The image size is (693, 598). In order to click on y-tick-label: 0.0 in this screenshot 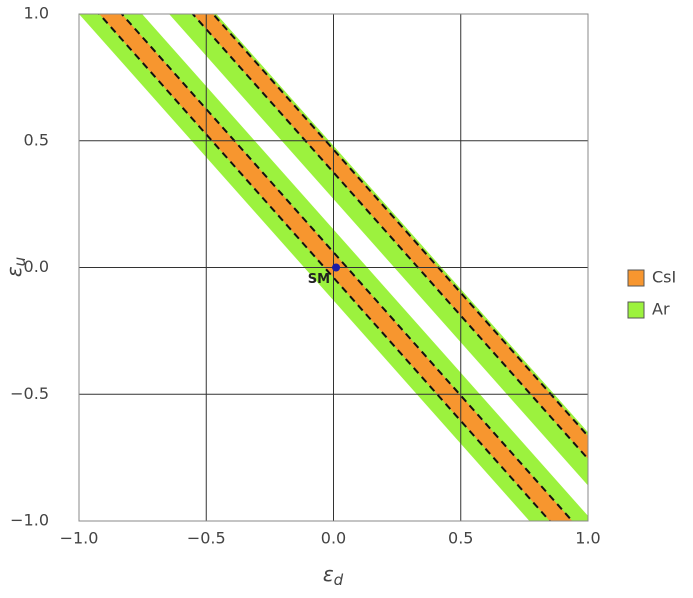, I will do `click(36, 266)`.